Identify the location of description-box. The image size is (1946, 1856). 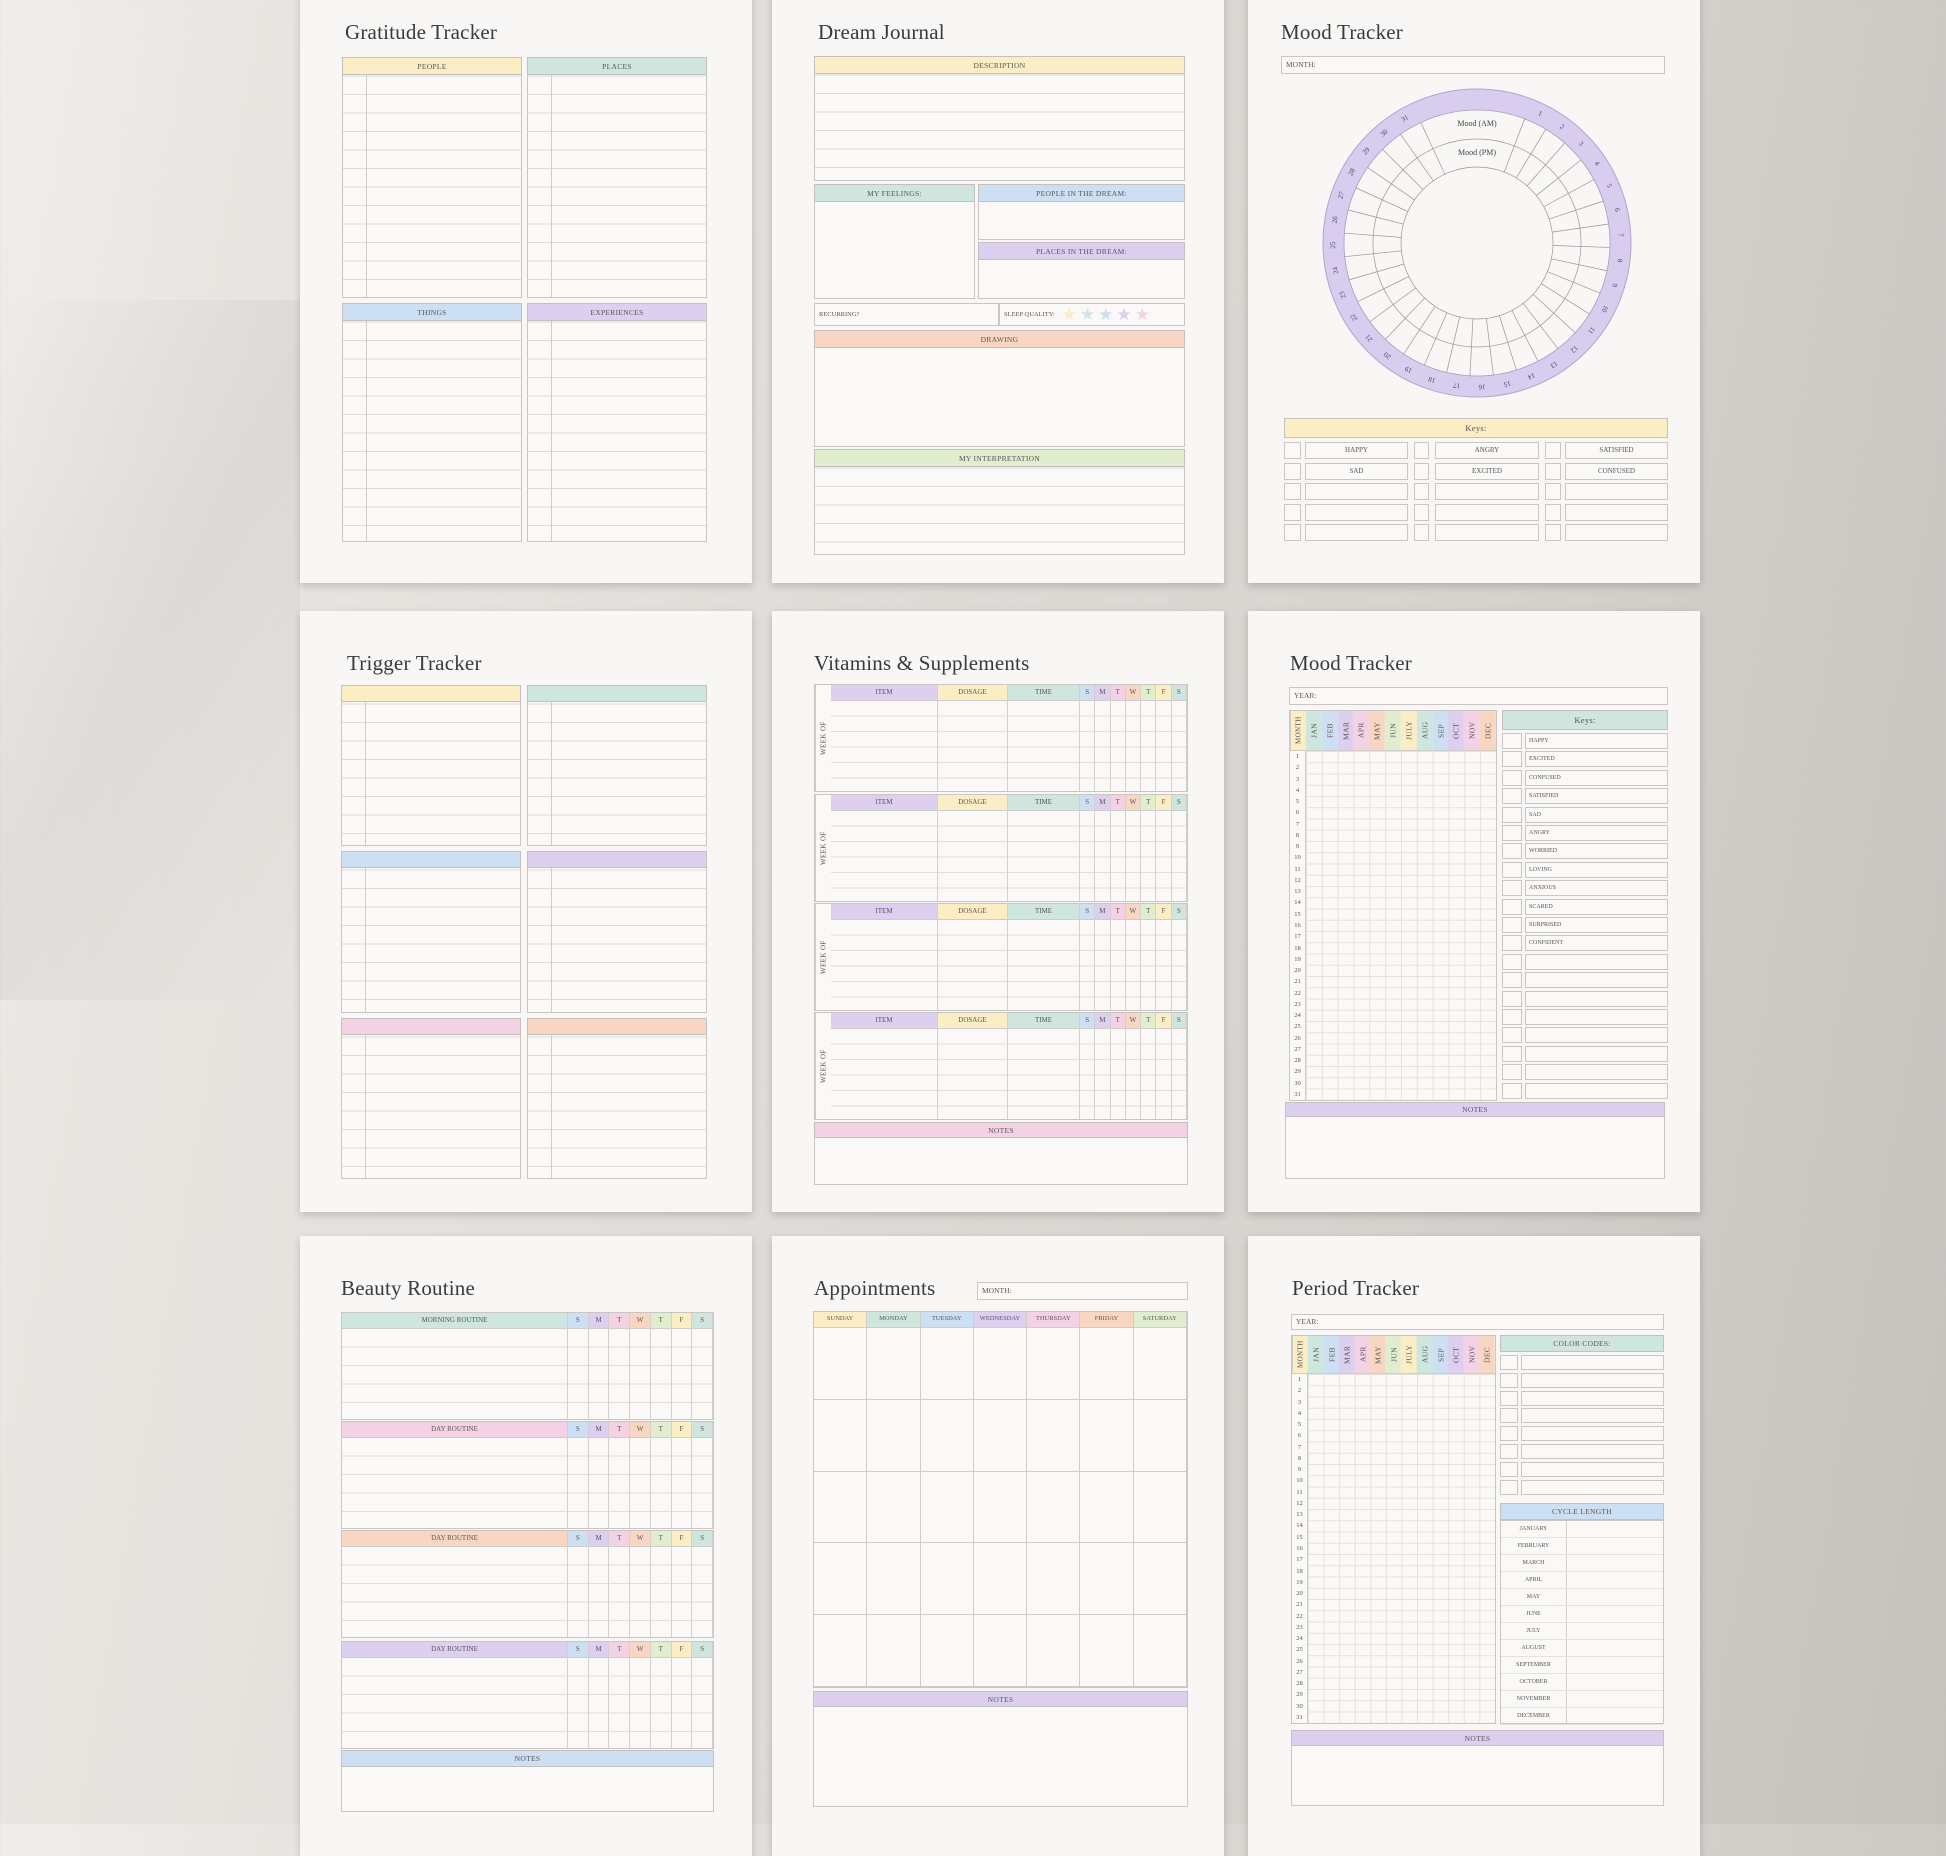
(999, 118).